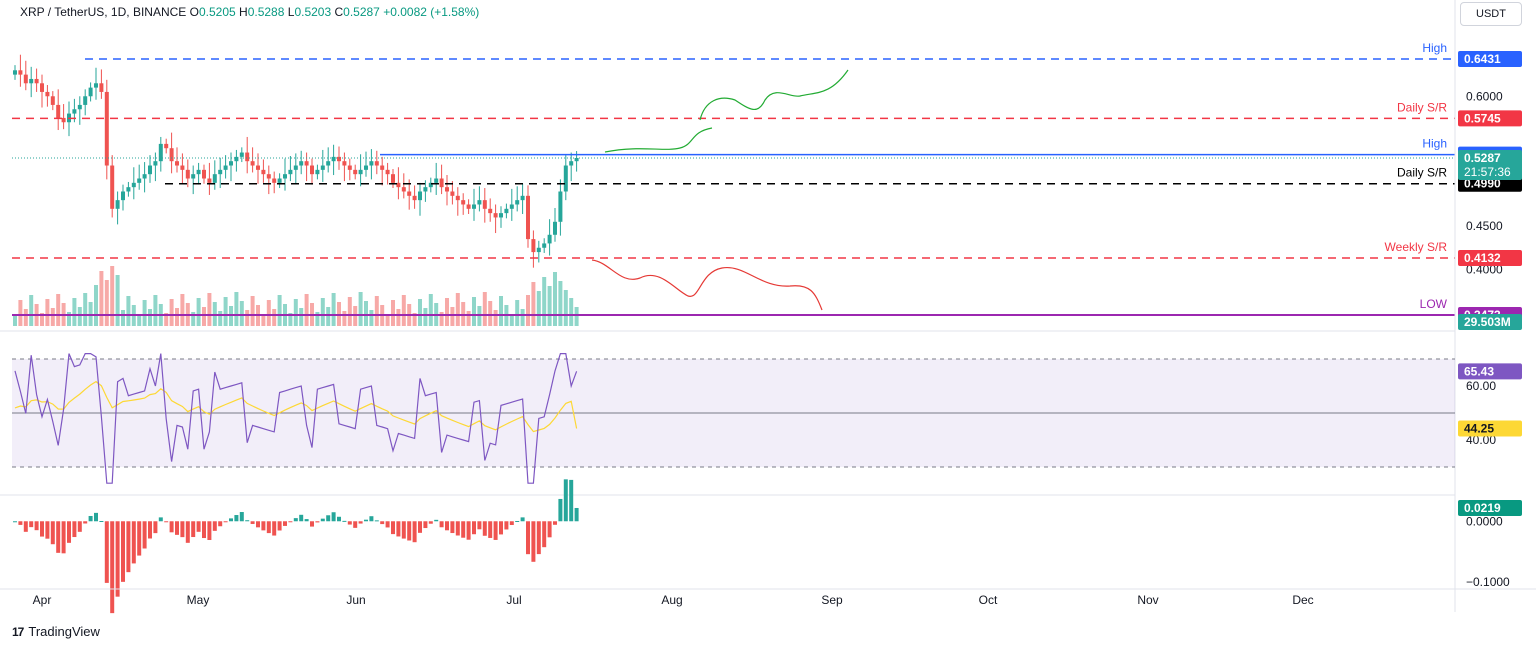 This screenshot has width=1536, height=651. I want to click on projection-down-path, so click(707, 285).